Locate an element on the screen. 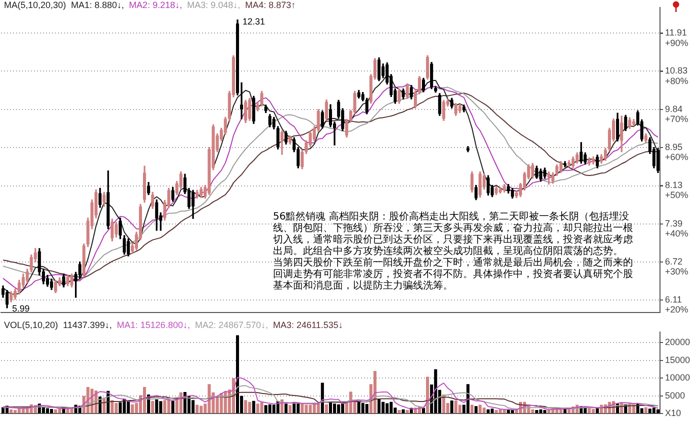  y2-tick-label: +90% is located at coordinates (676, 43).